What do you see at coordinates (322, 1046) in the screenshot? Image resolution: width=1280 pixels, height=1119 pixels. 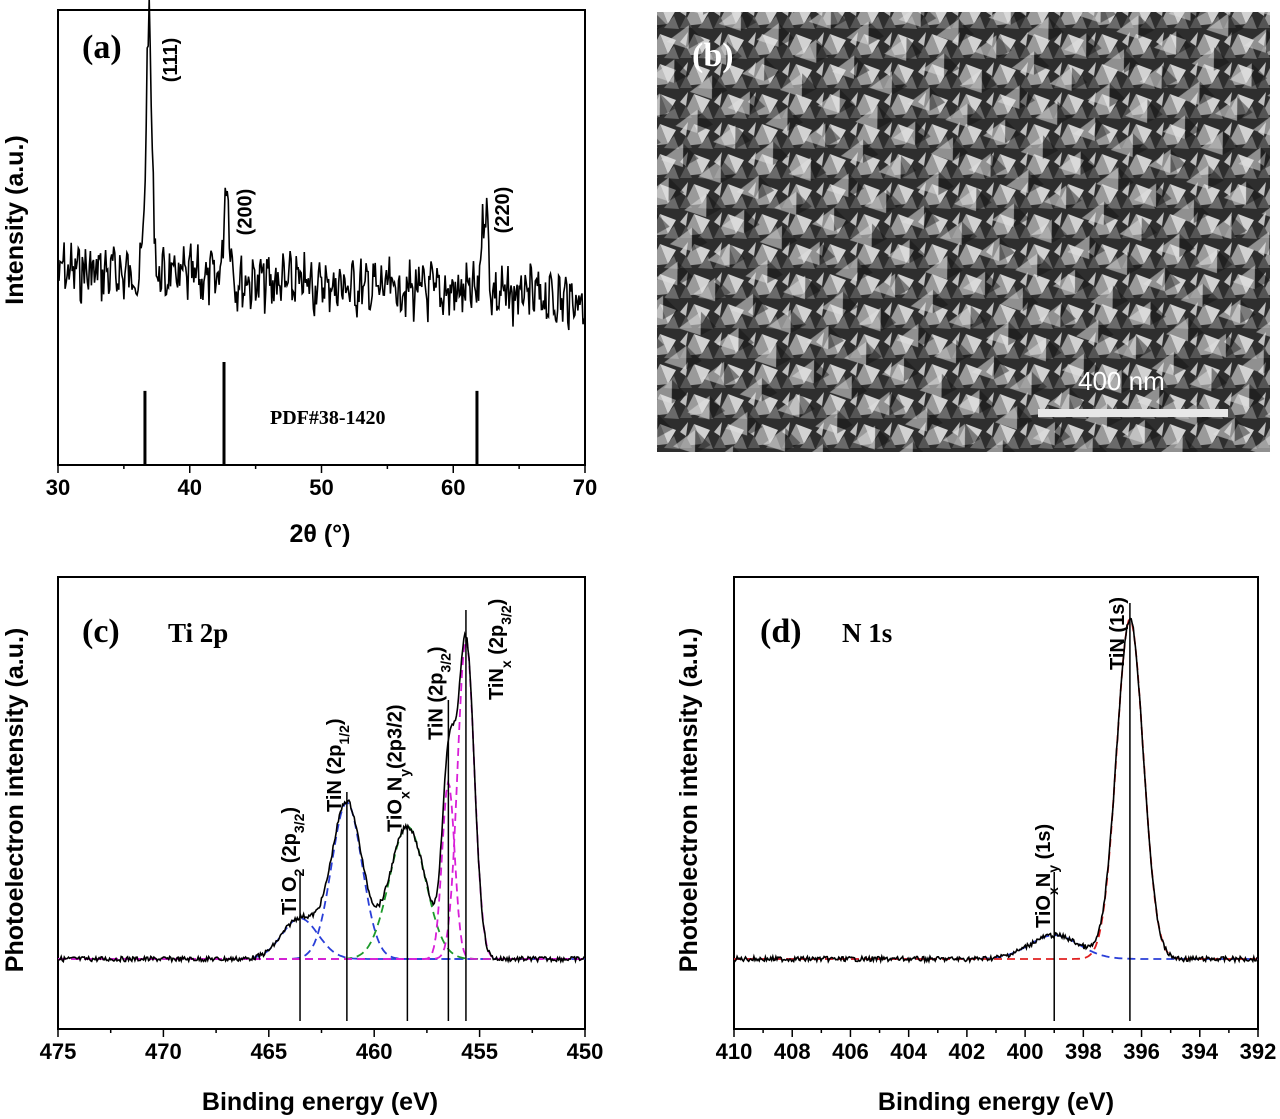 I see `panel-c-x-ticks: 475 470 465 460 455 450` at bounding box center [322, 1046].